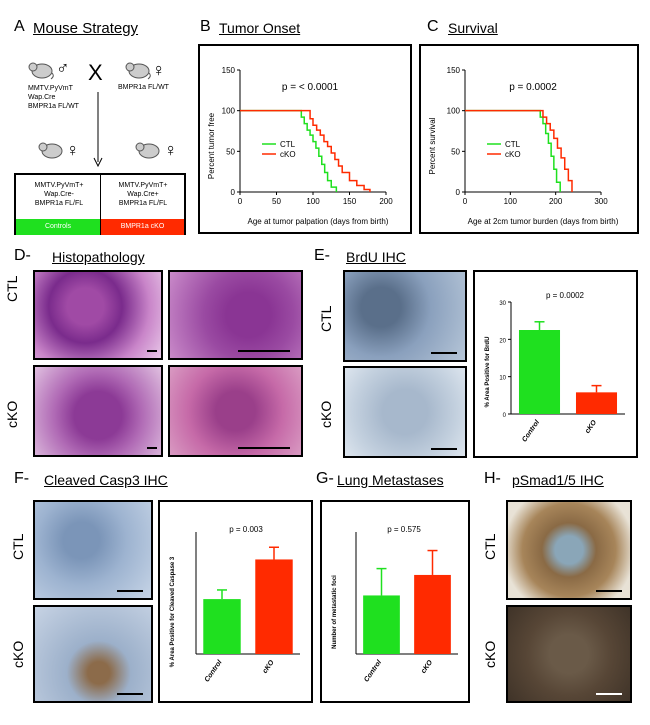 This screenshot has height=725, width=650. I want to click on female-symbol-cko: ♀, so click(171, 150).